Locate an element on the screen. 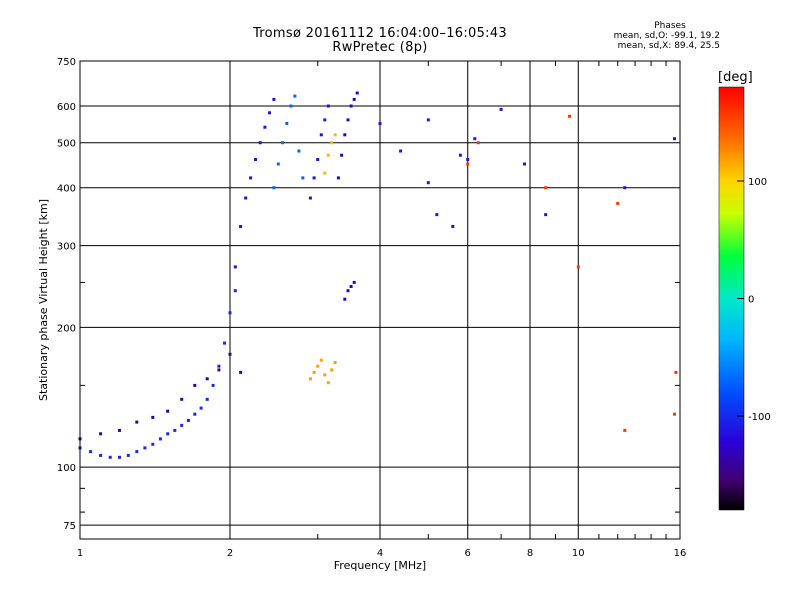 This screenshot has width=800, height=600. y-tick-label: 750 is located at coordinates (66, 62).